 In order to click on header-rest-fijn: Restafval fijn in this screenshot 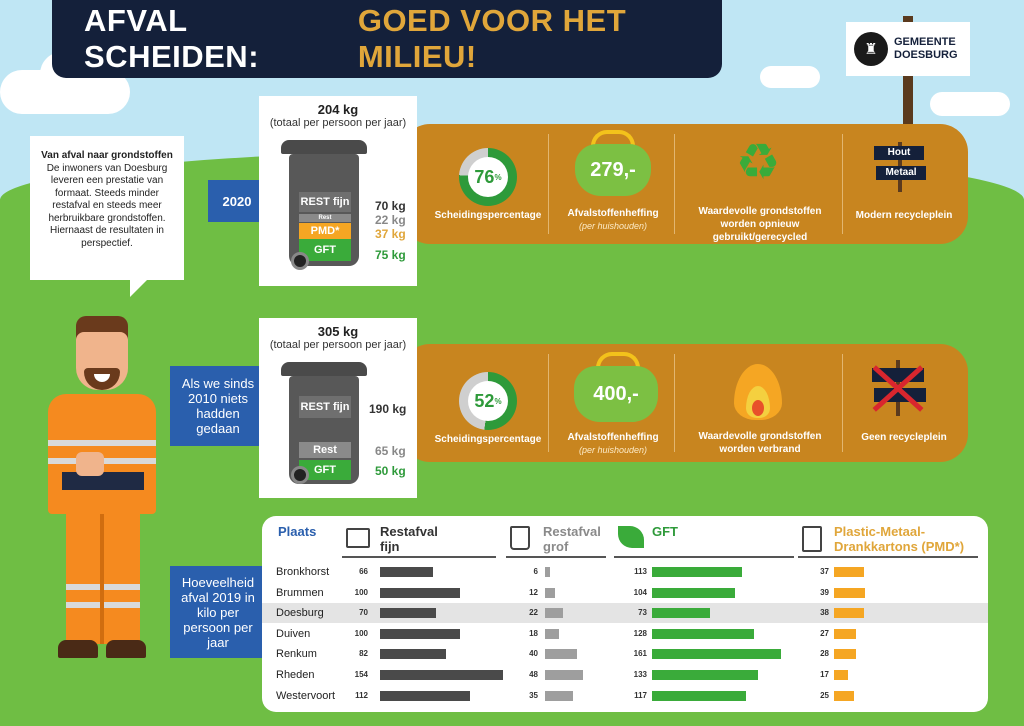, I will do `click(409, 539)`.